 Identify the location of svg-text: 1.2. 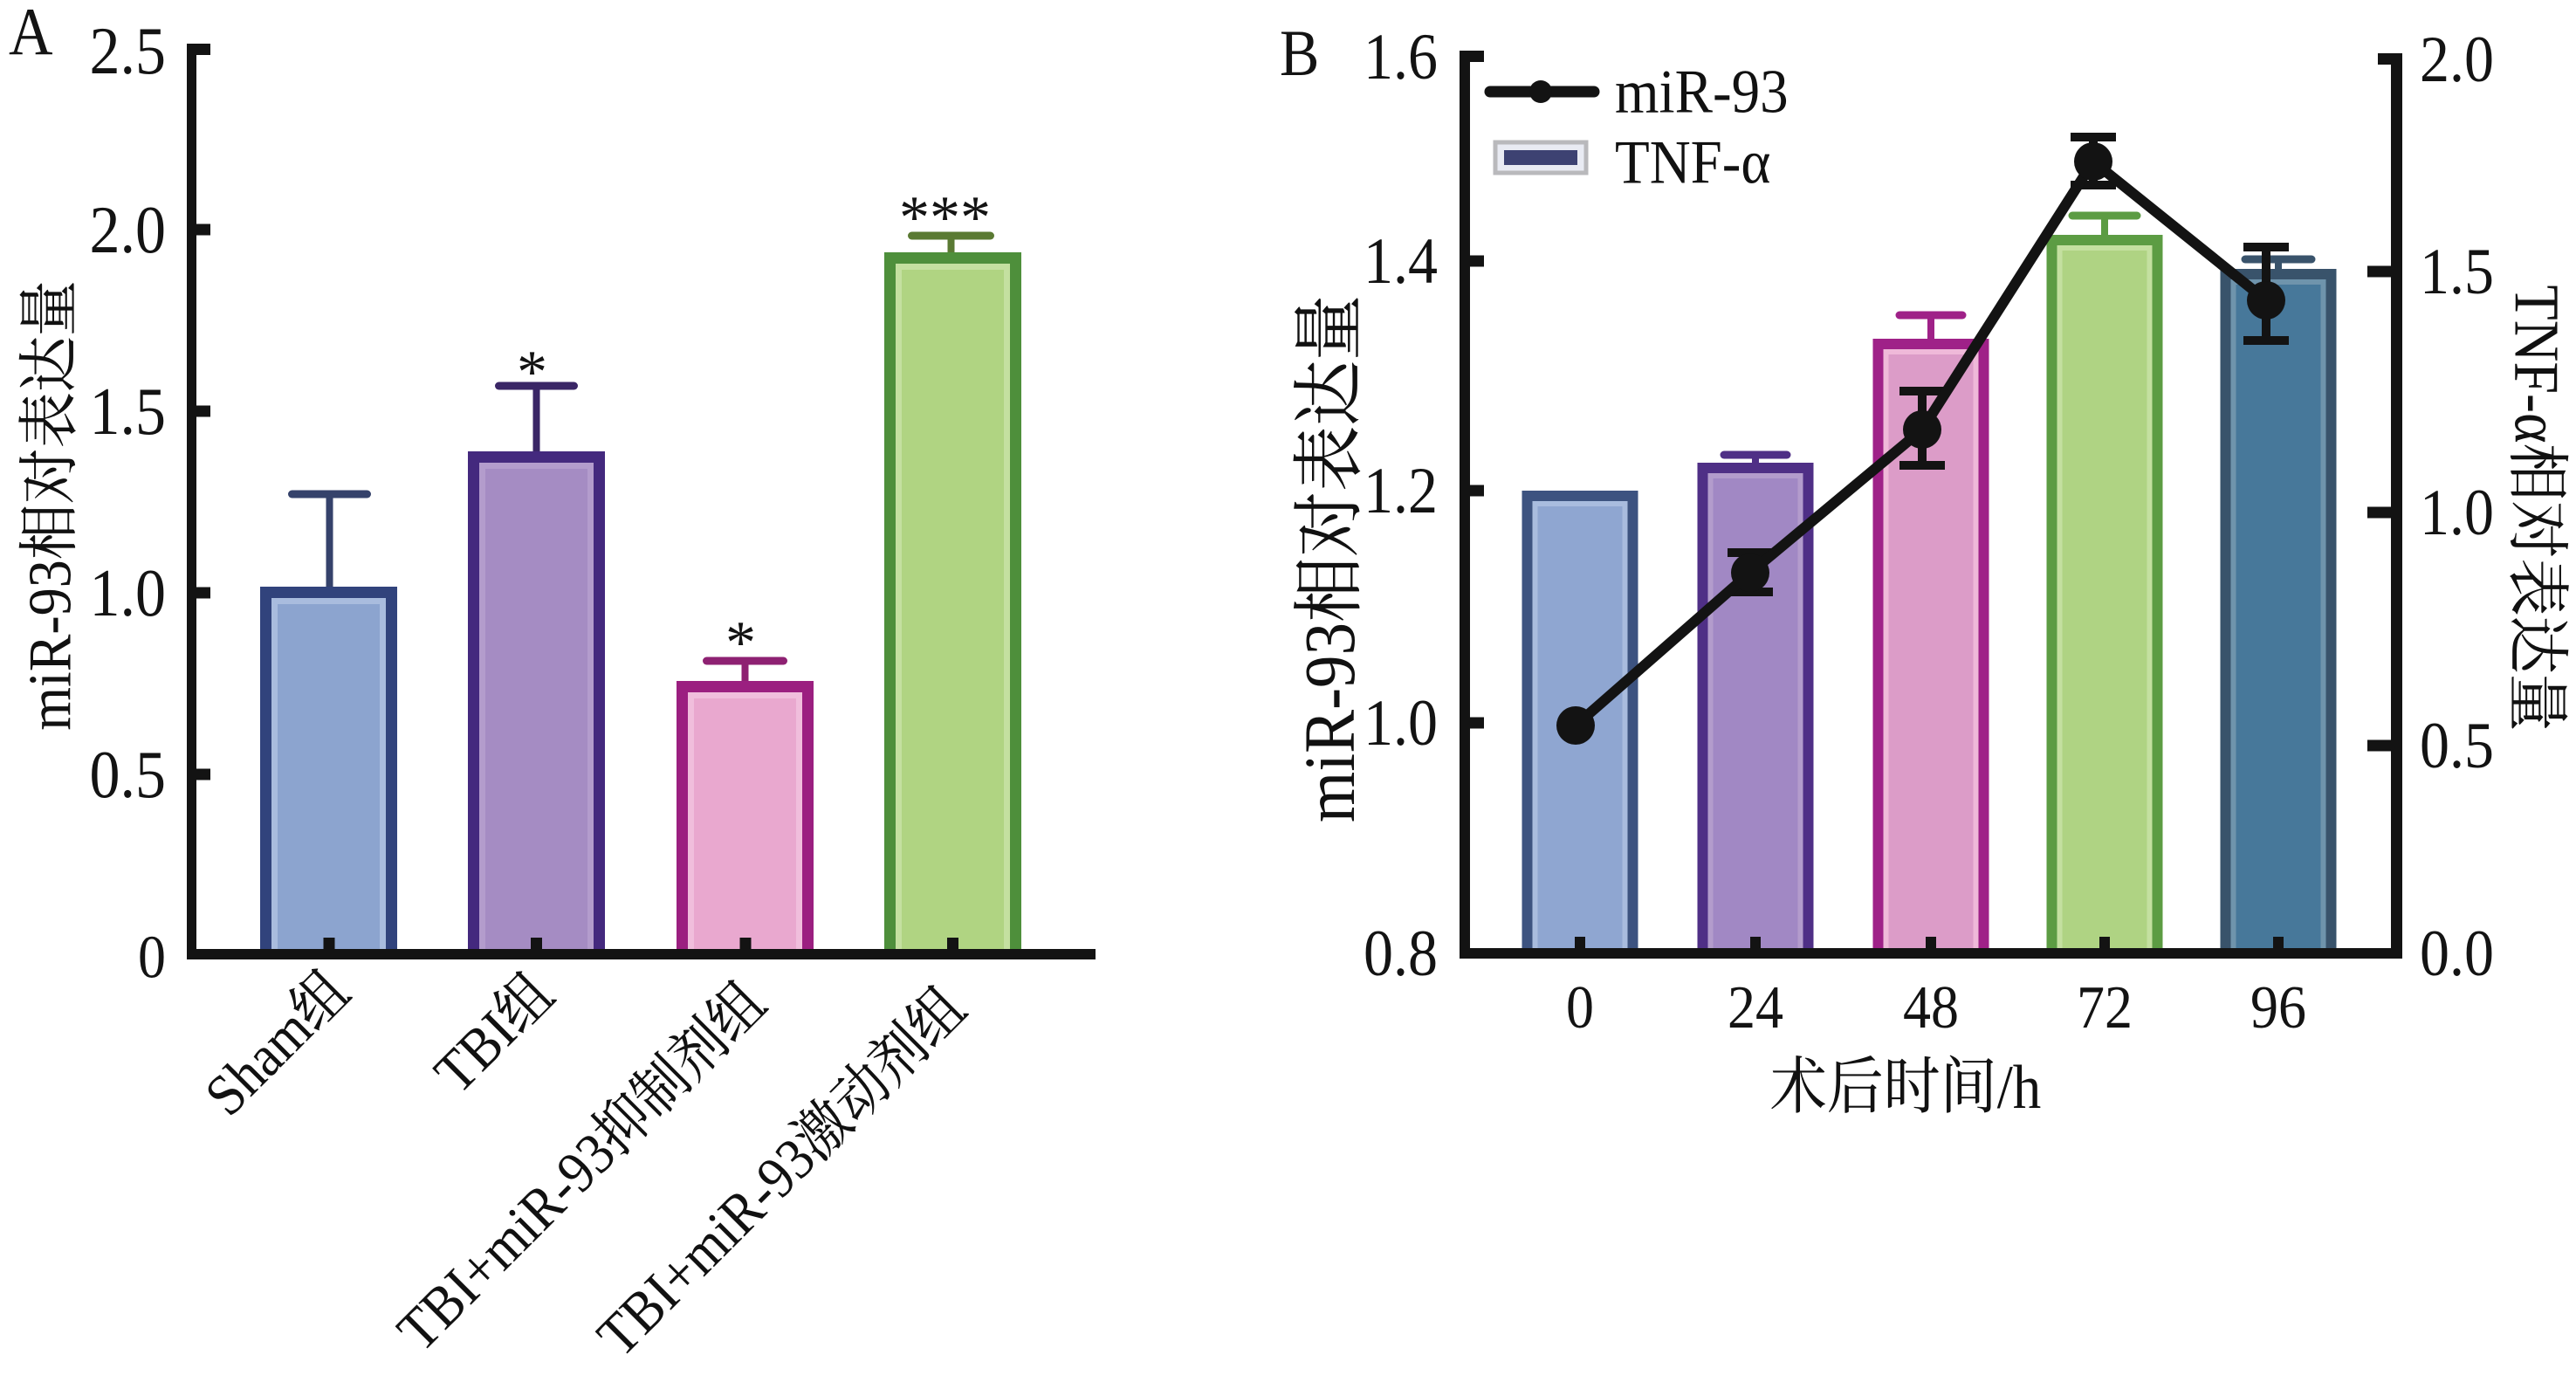
(1401, 491).